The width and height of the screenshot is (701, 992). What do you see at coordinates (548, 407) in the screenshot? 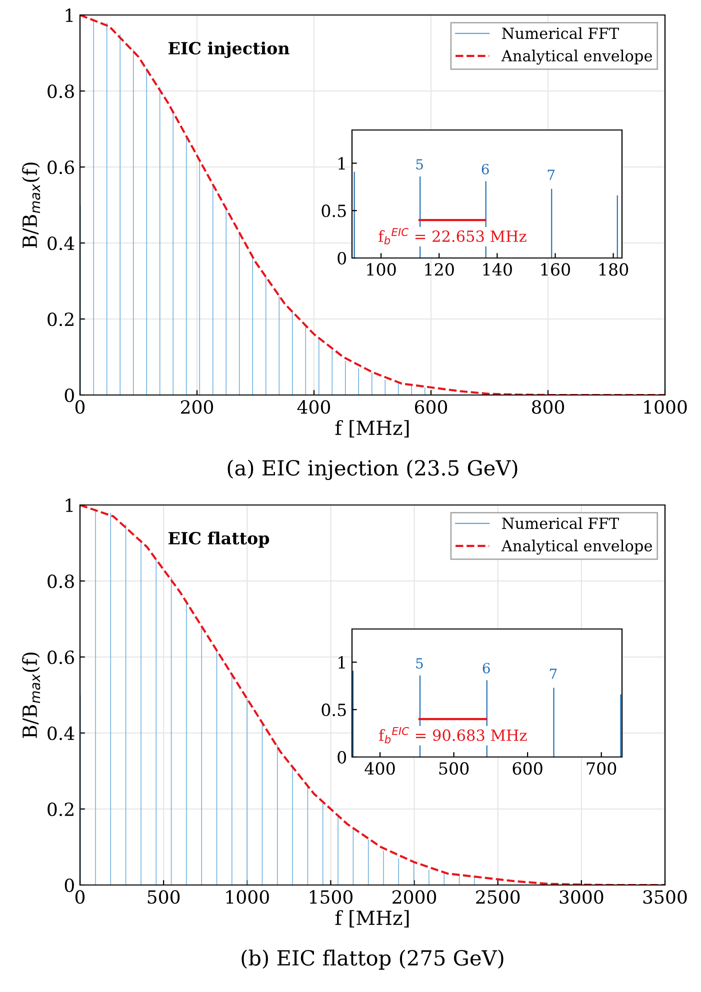
I see `x-tick-label: 800` at bounding box center [548, 407].